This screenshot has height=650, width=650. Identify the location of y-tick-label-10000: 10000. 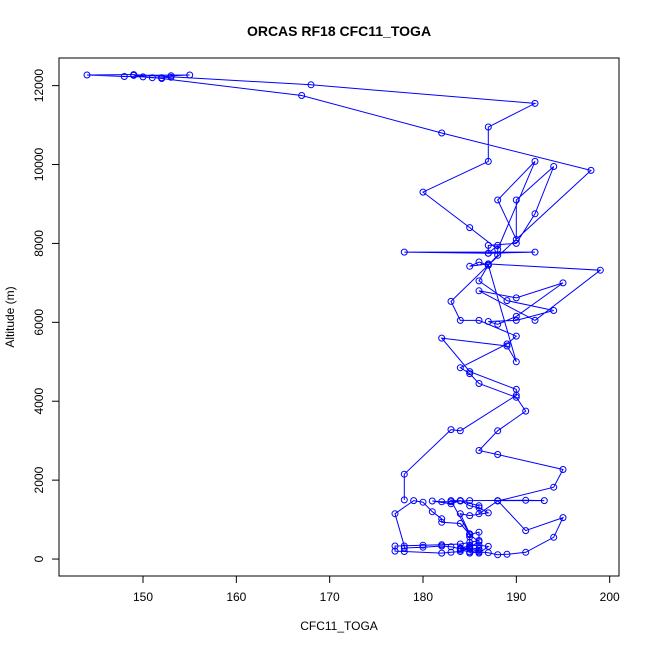
(39, 164).